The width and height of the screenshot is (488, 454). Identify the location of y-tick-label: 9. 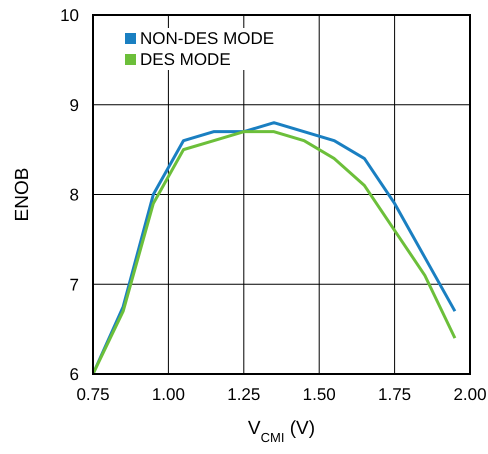
(74, 105).